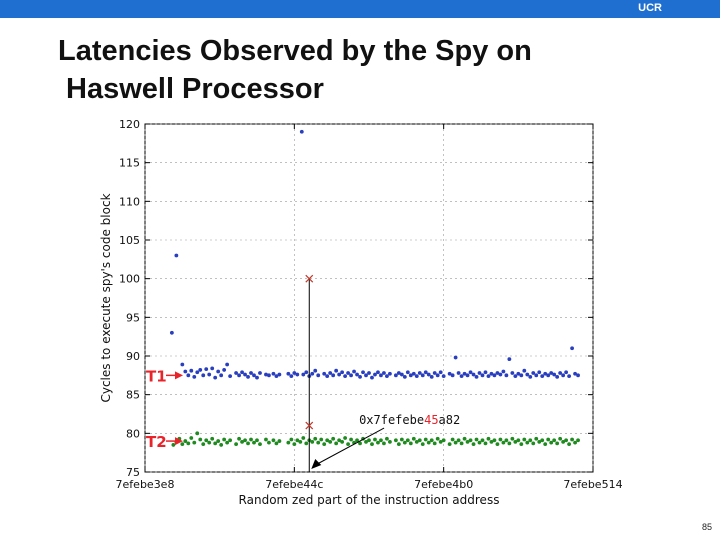 This screenshot has width=720, height=540. Describe the element at coordinates (391, 420) in the screenshot. I see `address-prefix: 0x7fefebe` at that location.